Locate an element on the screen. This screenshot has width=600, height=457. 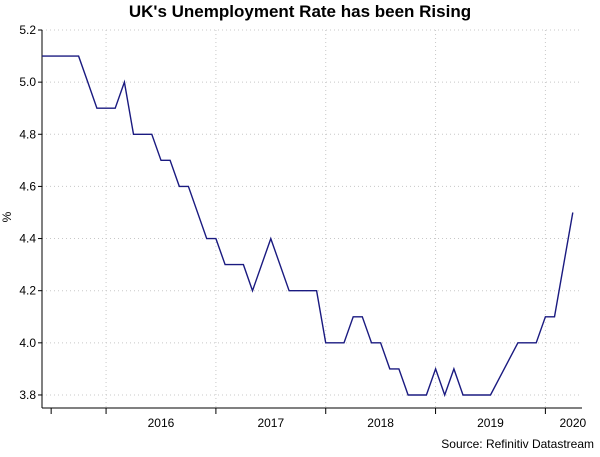
x-tick-label: 2019 is located at coordinates (490, 423).